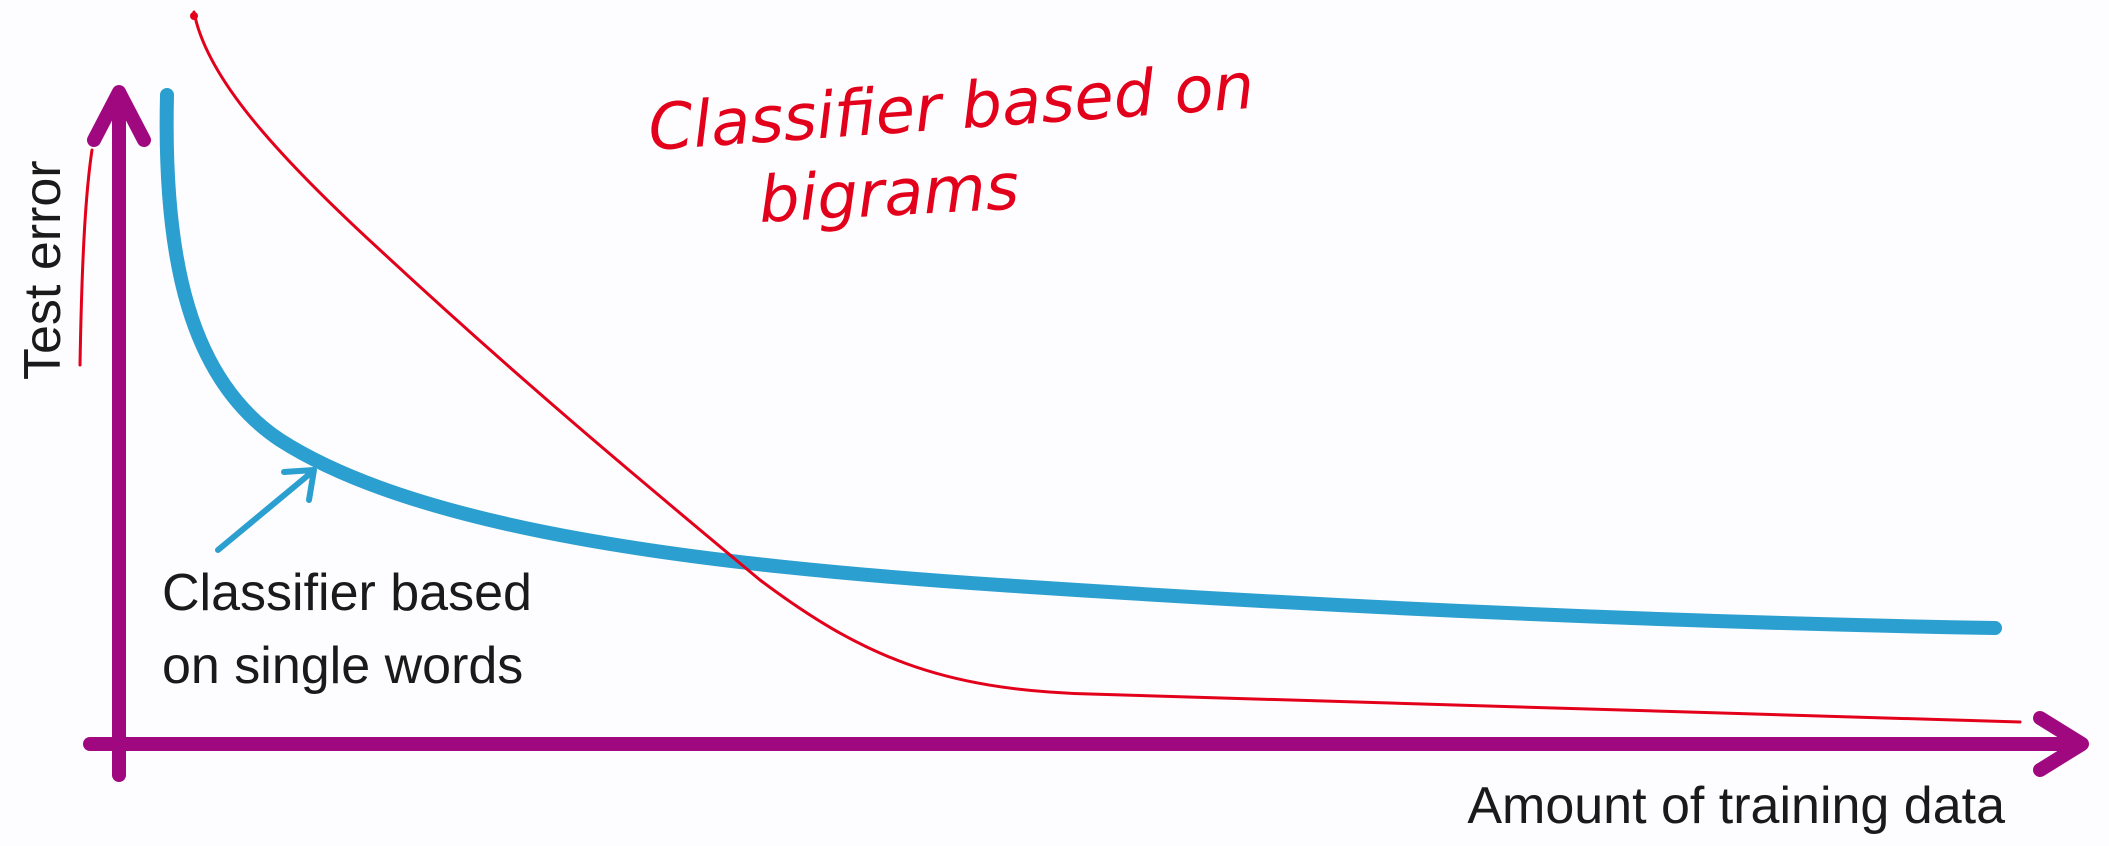  What do you see at coordinates (43, 270) in the screenshot?
I see `y-axis-label: Test error` at bounding box center [43, 270].